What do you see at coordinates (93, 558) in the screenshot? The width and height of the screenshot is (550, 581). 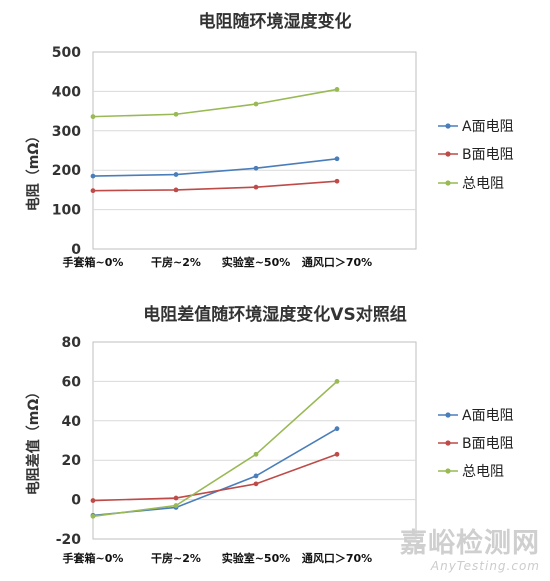 I see `chart-2-x-tick-label: 手套箱~0%` at bounding box center [93, 558].